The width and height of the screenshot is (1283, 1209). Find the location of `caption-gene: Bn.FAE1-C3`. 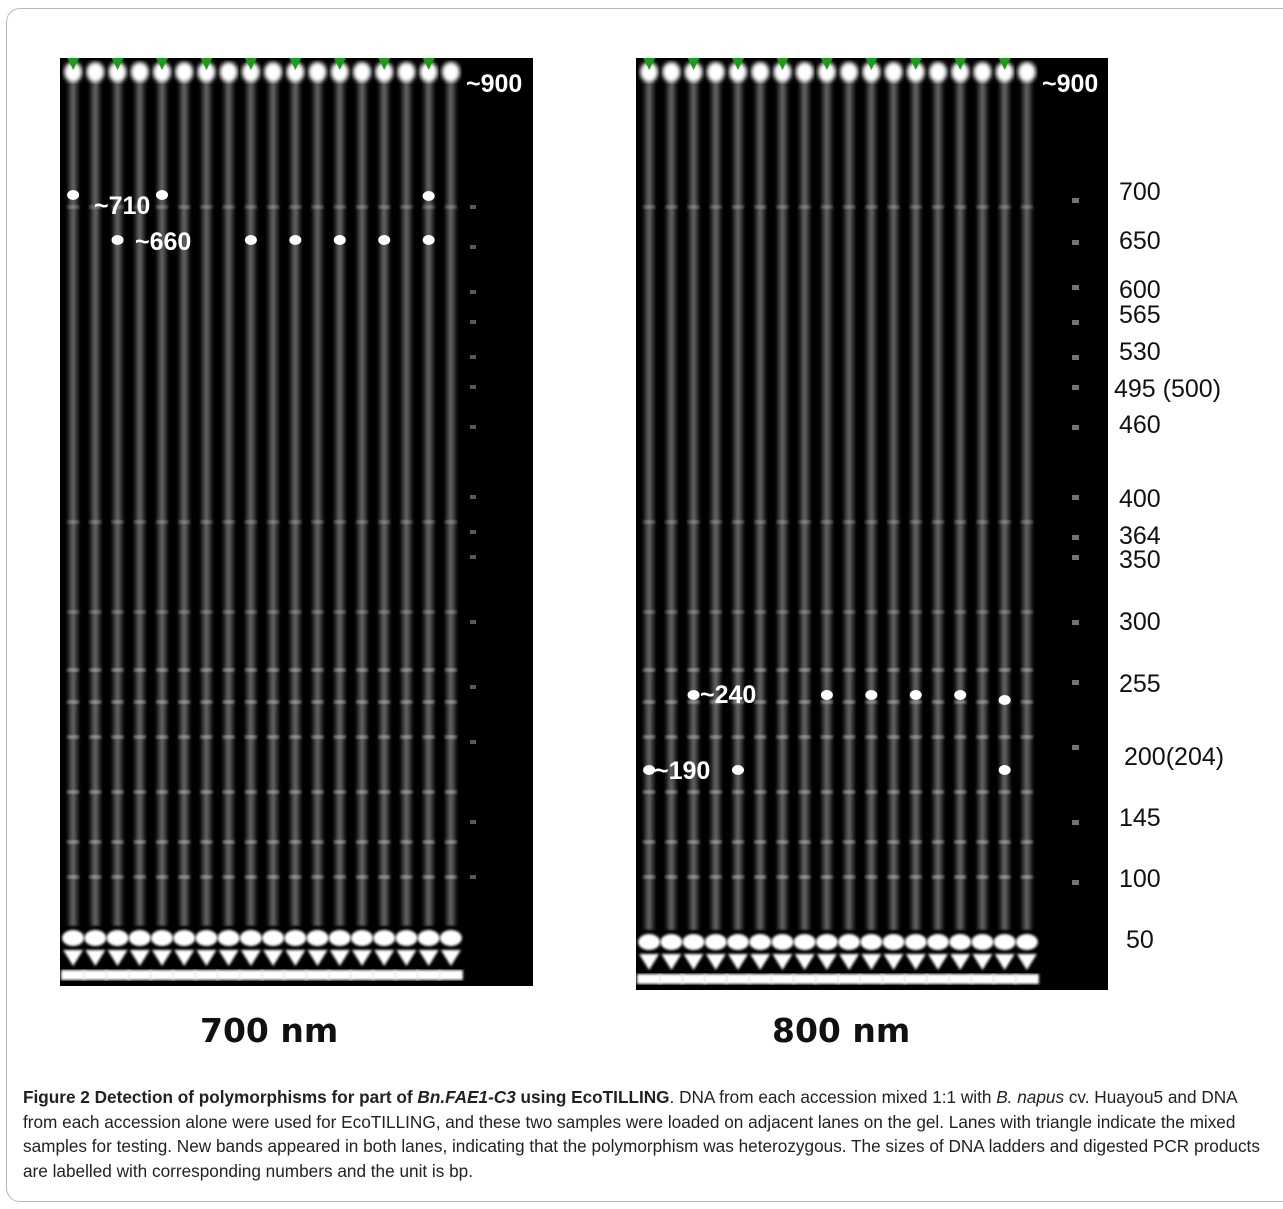

caption-gene: Bn.FAE1-C3 is located at coordinates (466, 1097).